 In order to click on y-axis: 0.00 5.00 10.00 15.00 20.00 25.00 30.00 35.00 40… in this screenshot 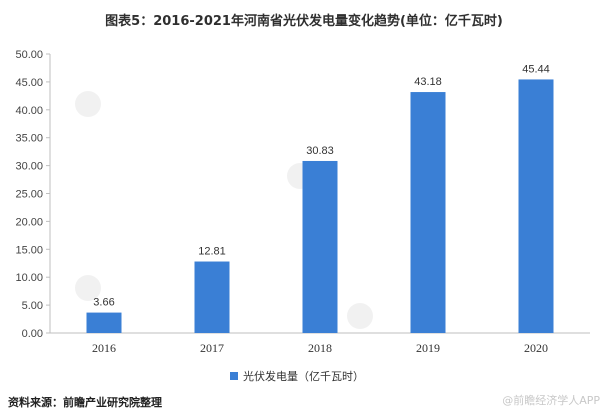, I will do `click(33, 194)`.